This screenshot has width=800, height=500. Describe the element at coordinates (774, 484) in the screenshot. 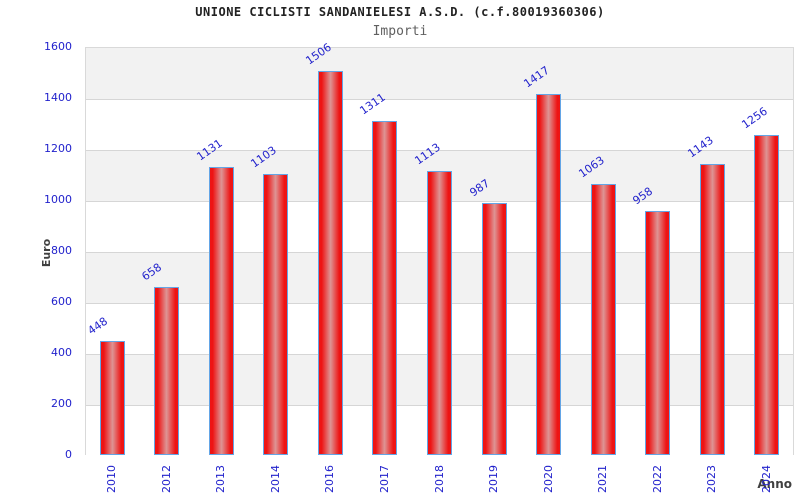

I see `x-axis-title: Anno` at that location.